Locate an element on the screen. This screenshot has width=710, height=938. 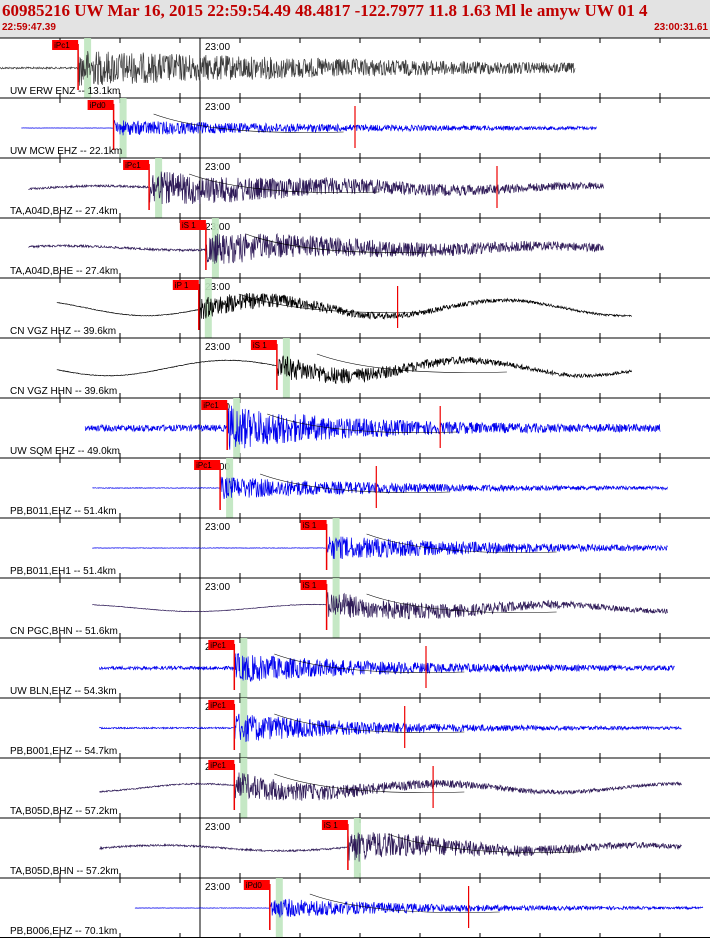
trace-row: 23:00iPc1PB,B001,EHZ -- 54.7km is located at coordinates (355, 727).